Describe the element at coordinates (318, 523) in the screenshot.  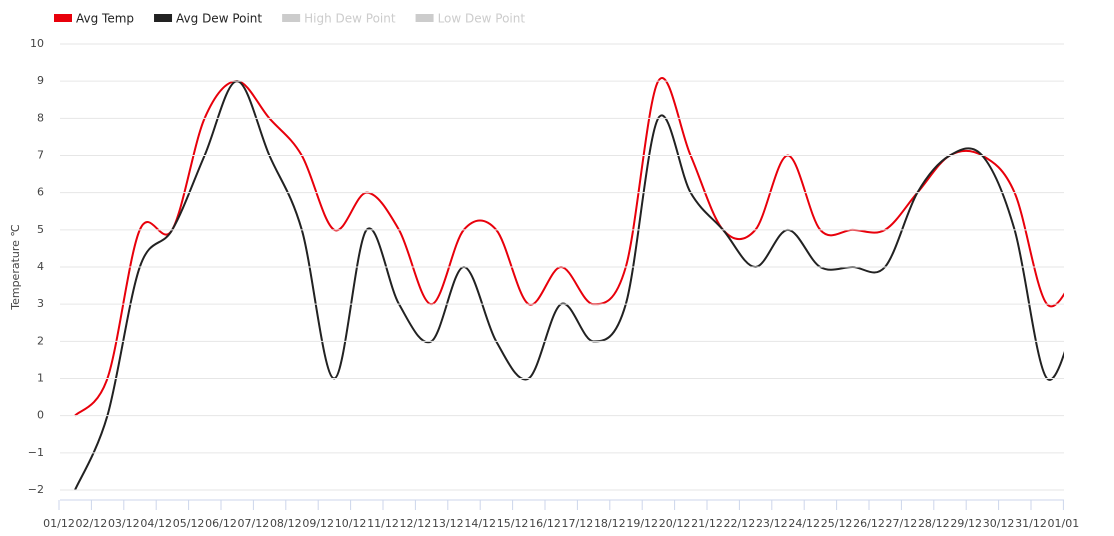
I see `x-tick-label: 09/12` at that location.